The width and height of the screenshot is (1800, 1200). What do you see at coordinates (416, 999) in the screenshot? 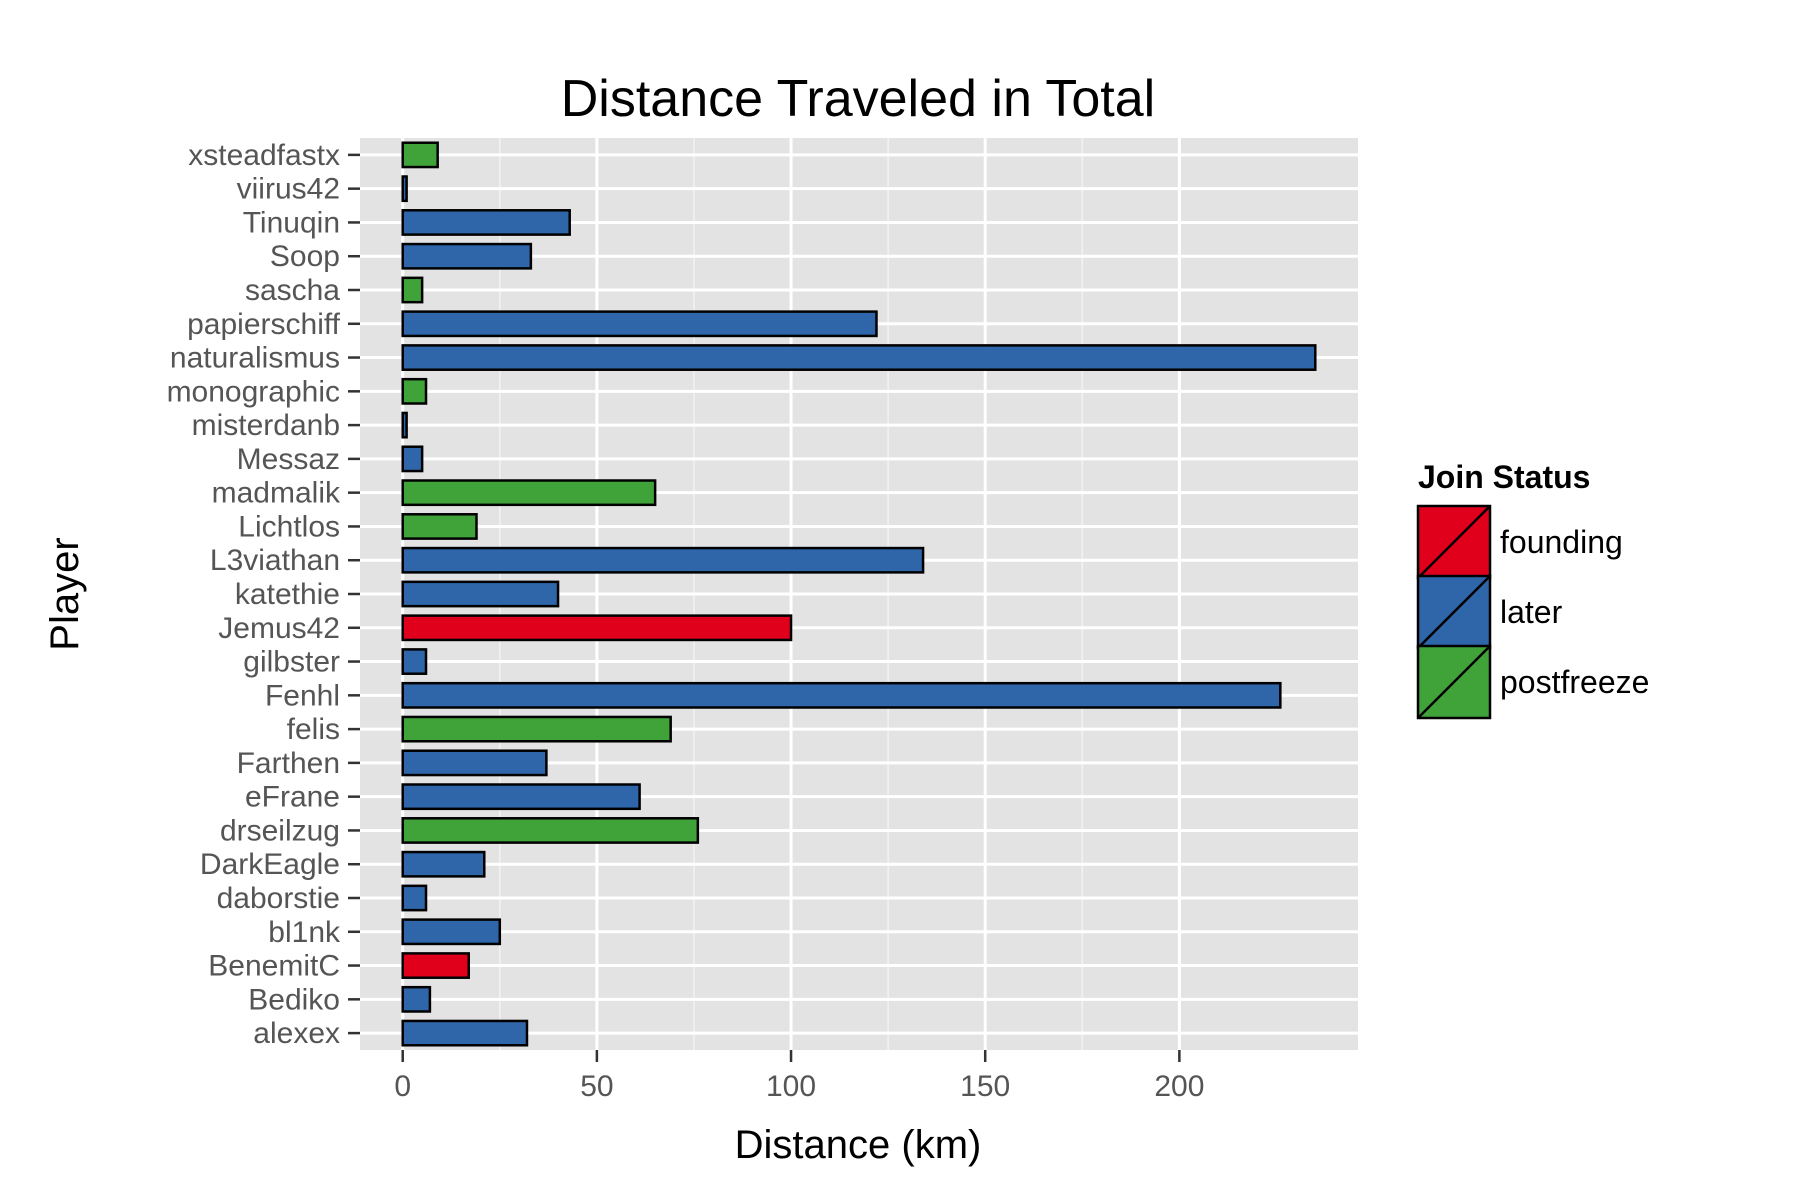
I see `bar-Bediko` at bounding box center [416, 999].